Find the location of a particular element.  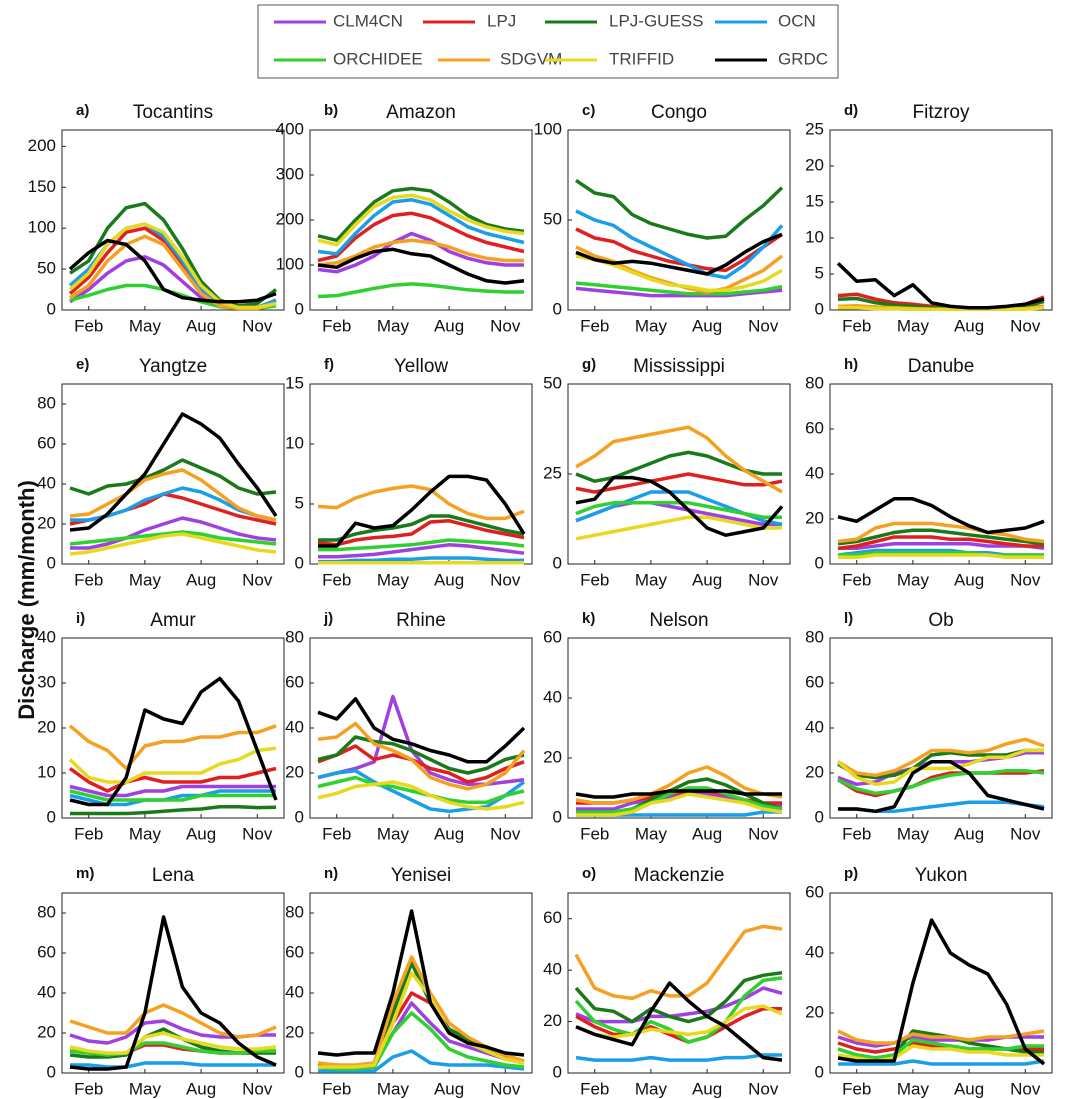

legend-label: LPJ-GUESS is located at coordinates (656, 20).